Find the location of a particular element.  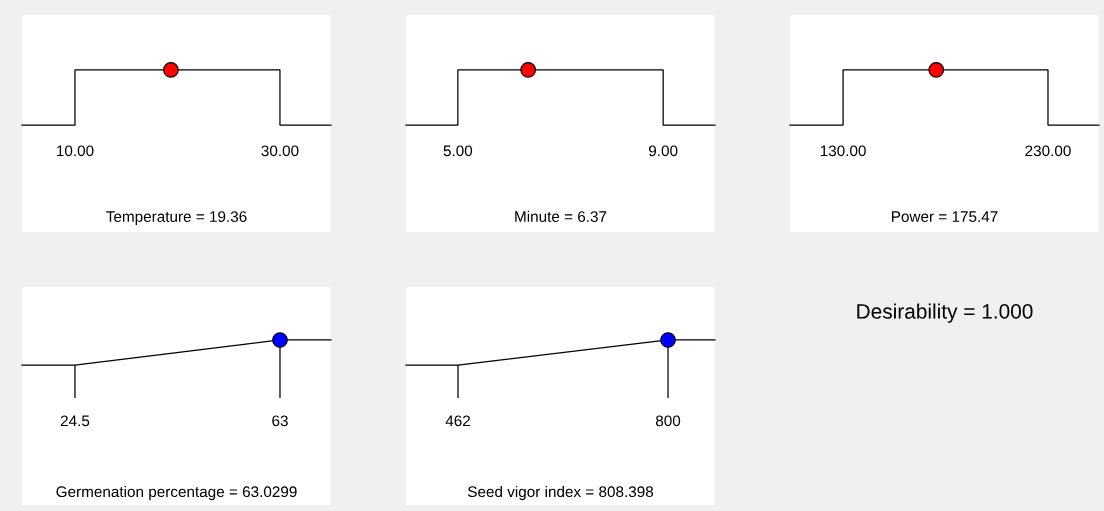

x-tick-label: 230.00 is located at coordinates (1048, 151).